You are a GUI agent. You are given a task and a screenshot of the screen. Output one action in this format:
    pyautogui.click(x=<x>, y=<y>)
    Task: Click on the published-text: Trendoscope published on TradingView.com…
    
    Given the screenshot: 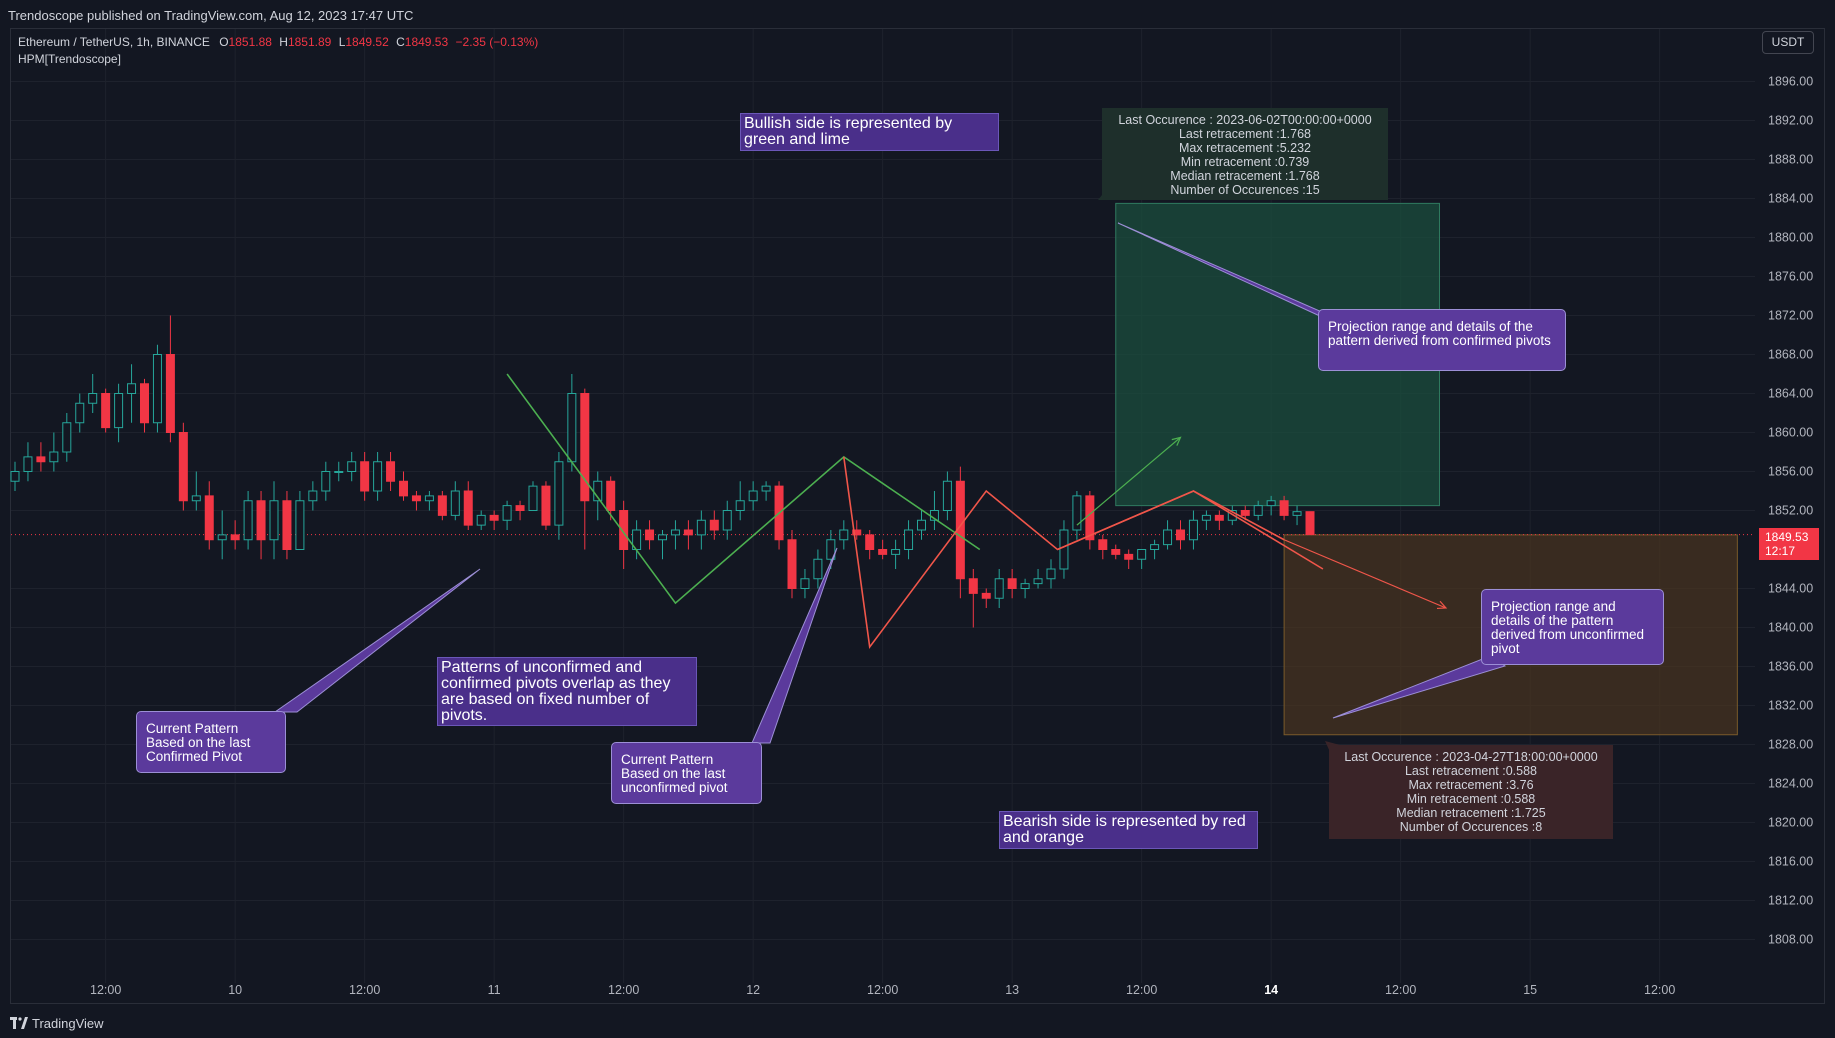 What is the action you would take?
    pyautogui.click(x=211, y=15)
    